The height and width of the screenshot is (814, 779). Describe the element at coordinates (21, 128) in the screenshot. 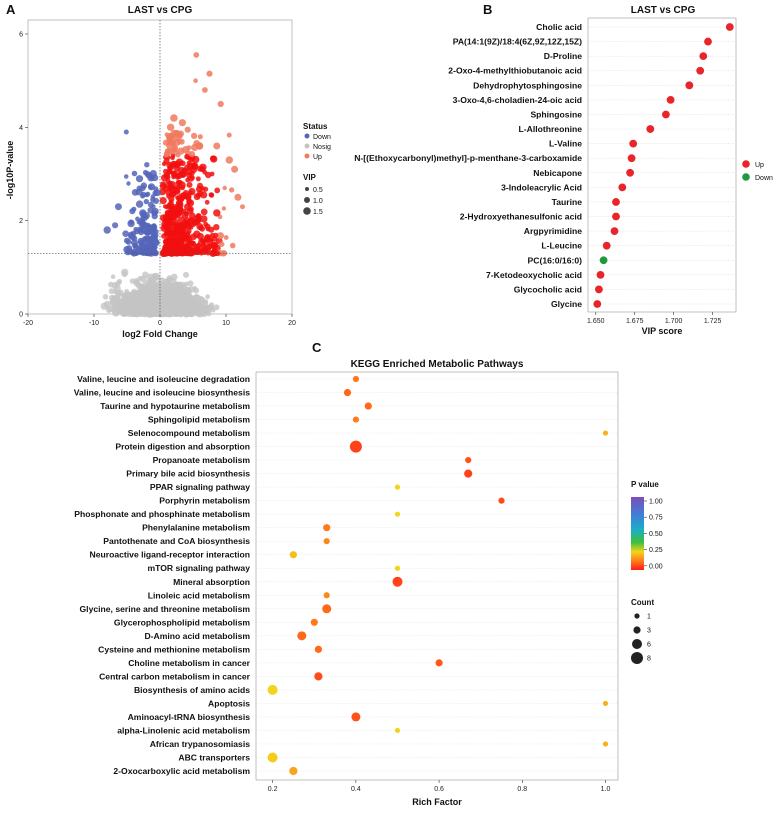

I see `volcano-ytick-label: 4` at that location.